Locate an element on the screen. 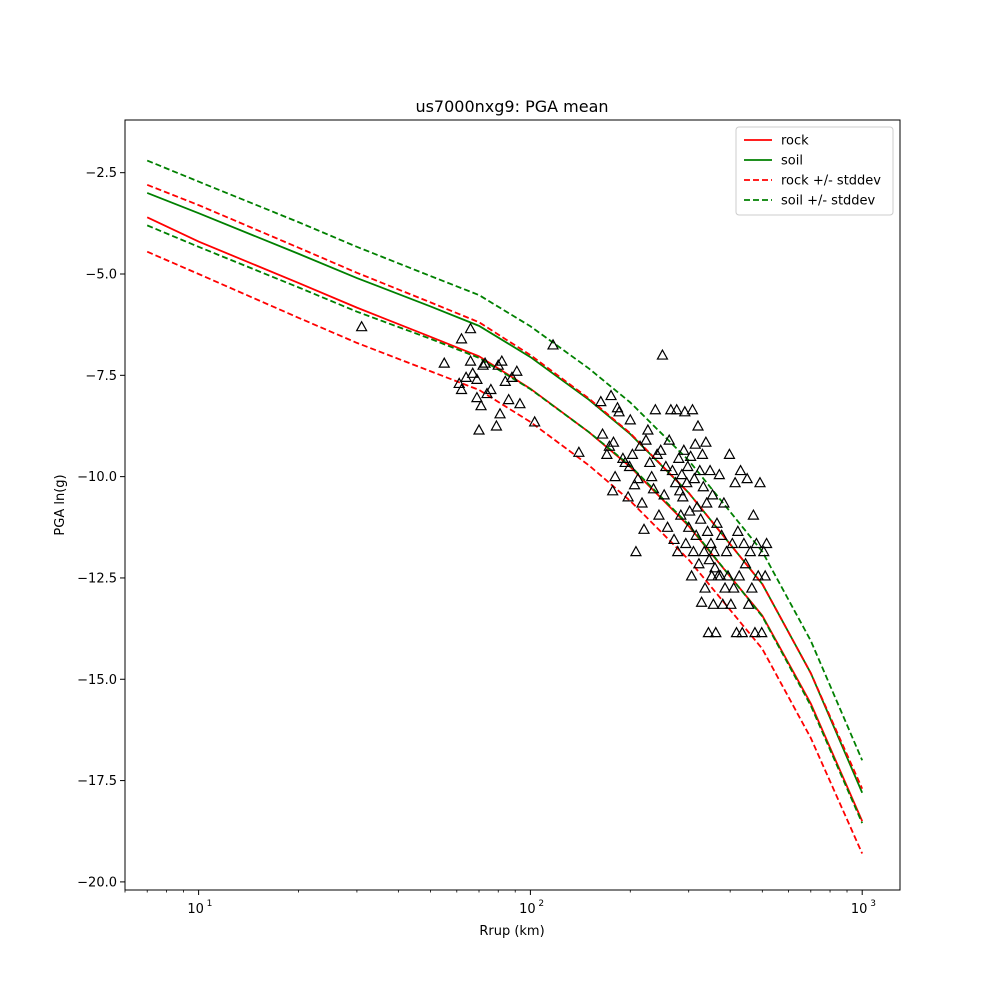 The height and width of the screenshot is (1004, 1000). y-tick-label: −20.0 is located at coordinates (97, 882).